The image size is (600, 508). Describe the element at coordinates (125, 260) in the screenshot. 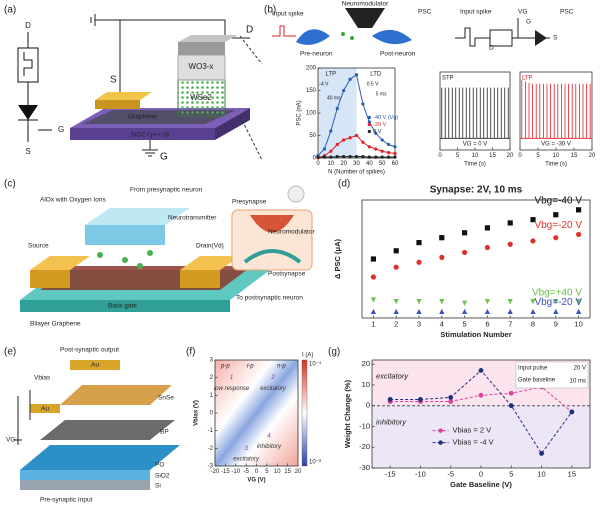

I see `ion` at that location.